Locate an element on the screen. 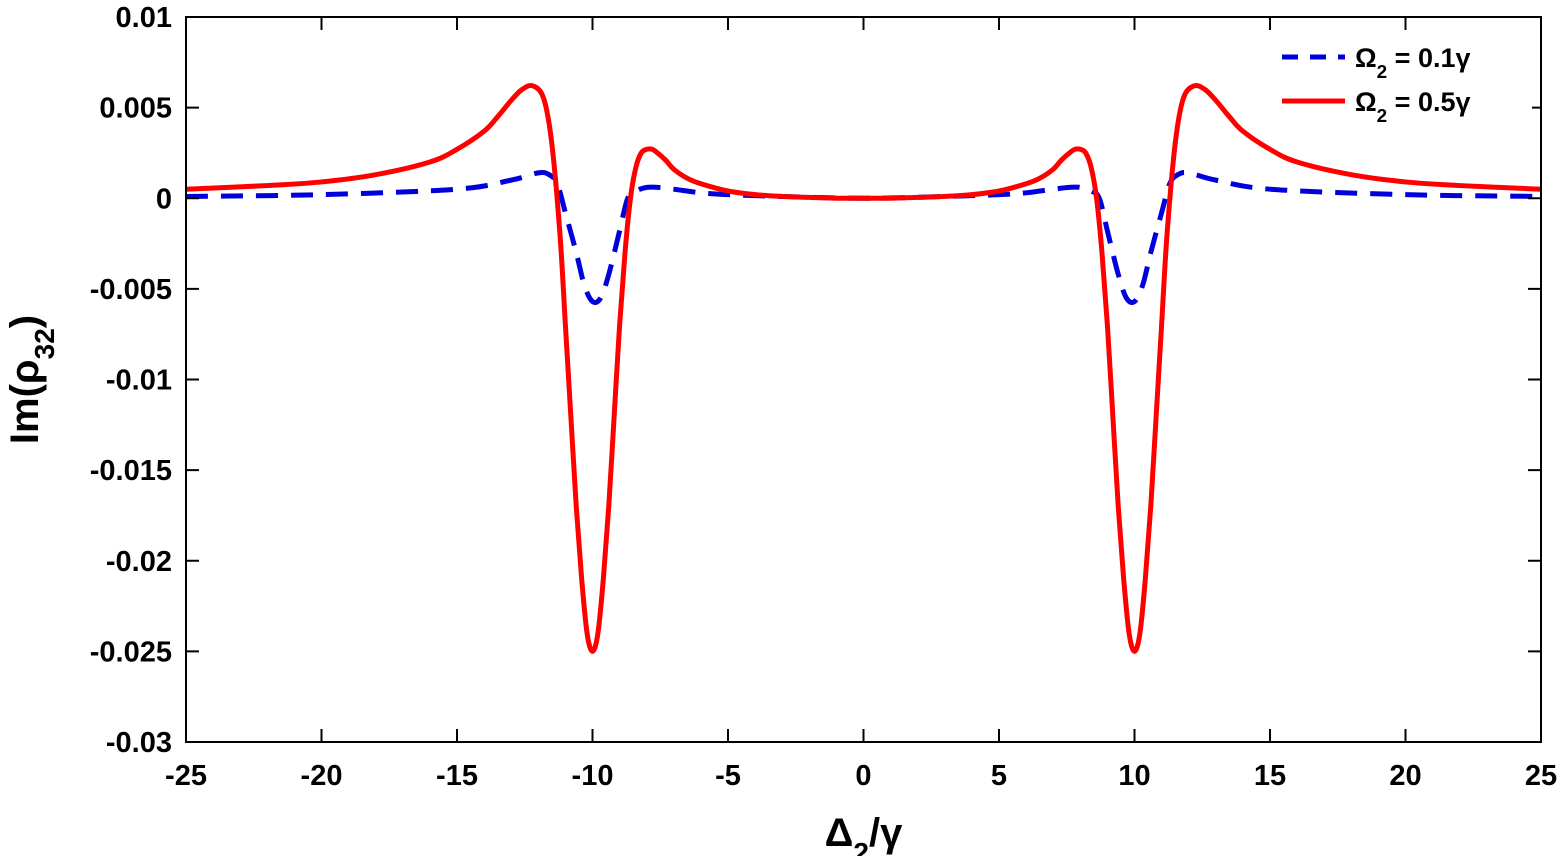  y-tick-label: -0.02 is located at coordinates (139, 562).